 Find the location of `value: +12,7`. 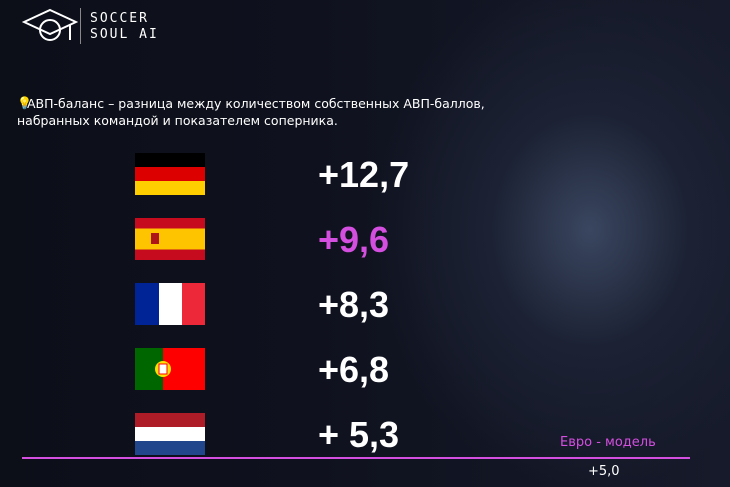

value: +12,7 is located at coordinates (364, 174).